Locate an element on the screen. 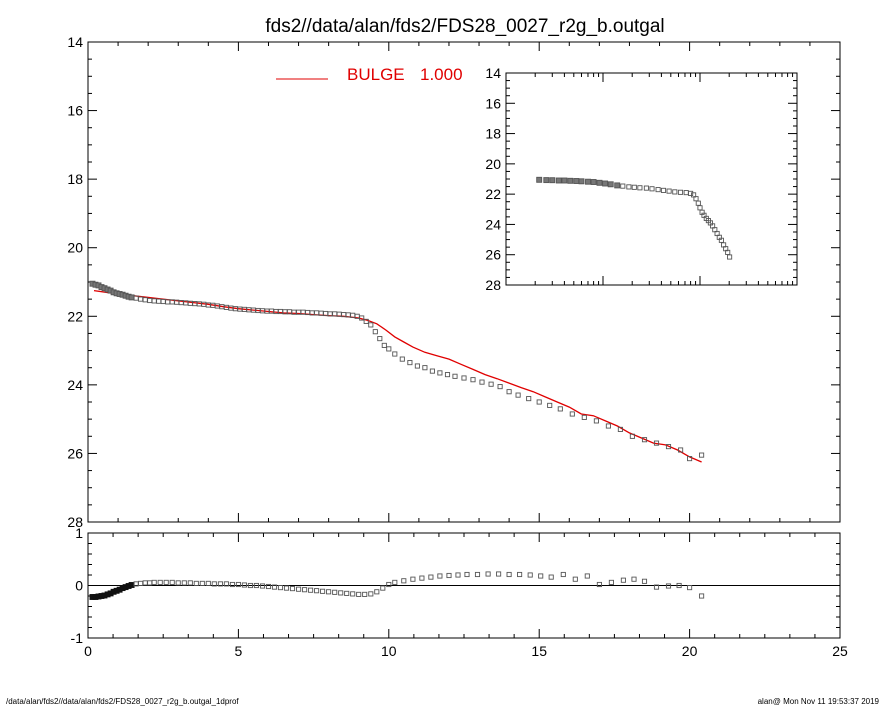 This screenshot has width=885, height=708. main-ytick-label: 20 is located at coordinates (75, 248).